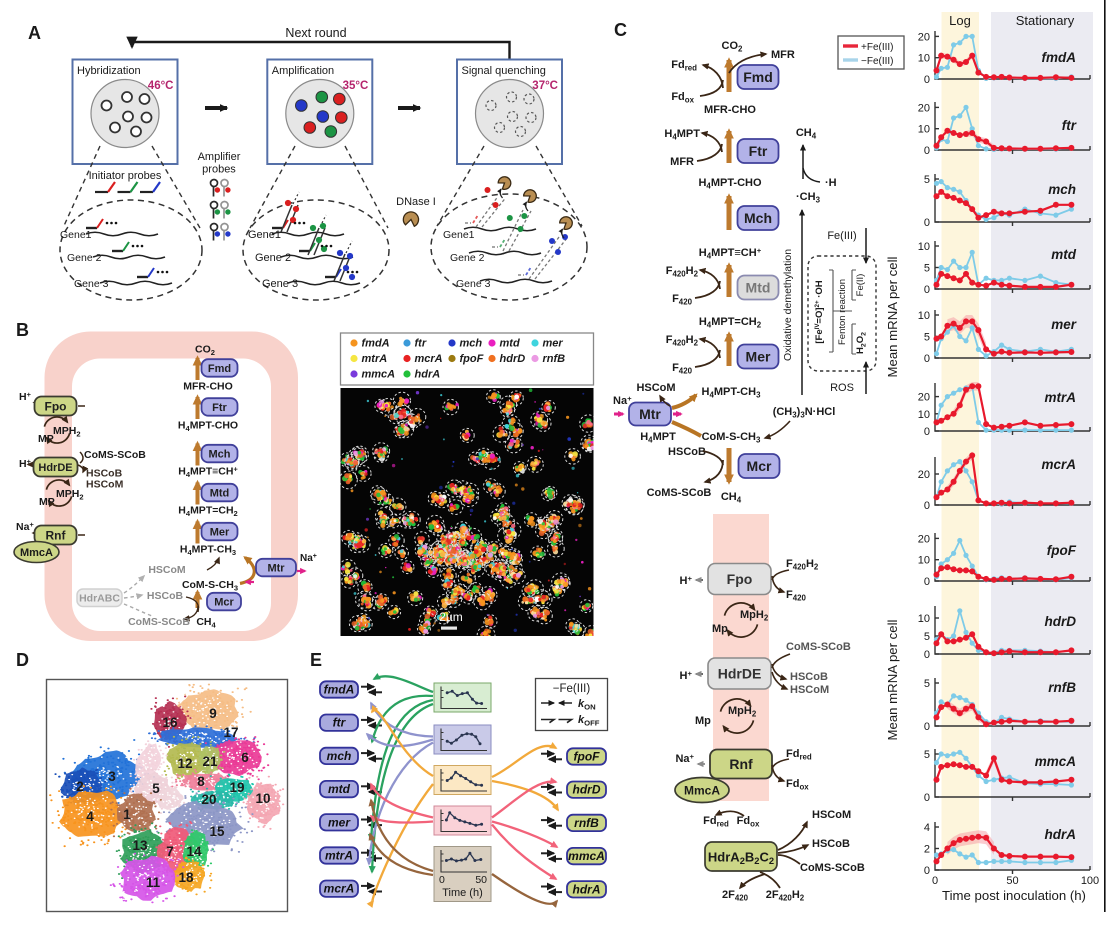 The height and width of the screenshot is (931, 1108). Describe the element at coordinates (860, 285) in the screenshot. I see `svg-text: Fe(II)` at that location.